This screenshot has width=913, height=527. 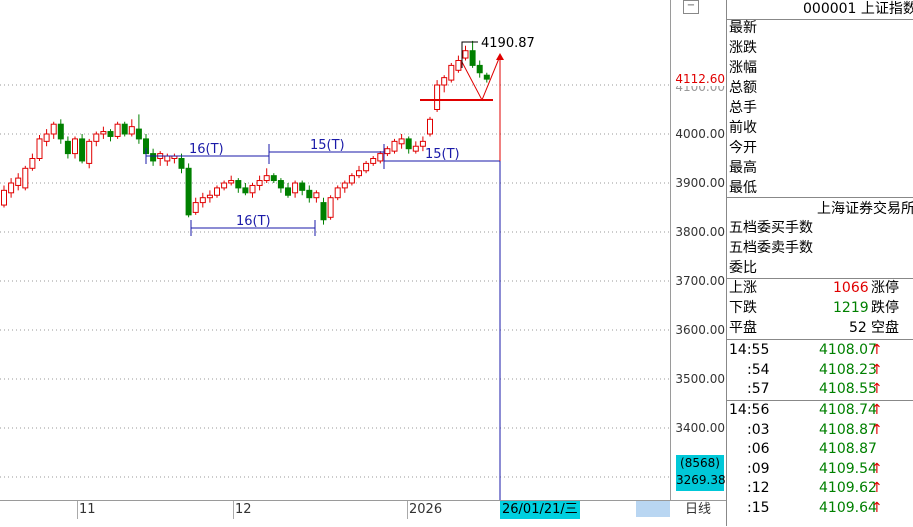 I want to click on field-change: 涨跌, so click(x=743, y=48).